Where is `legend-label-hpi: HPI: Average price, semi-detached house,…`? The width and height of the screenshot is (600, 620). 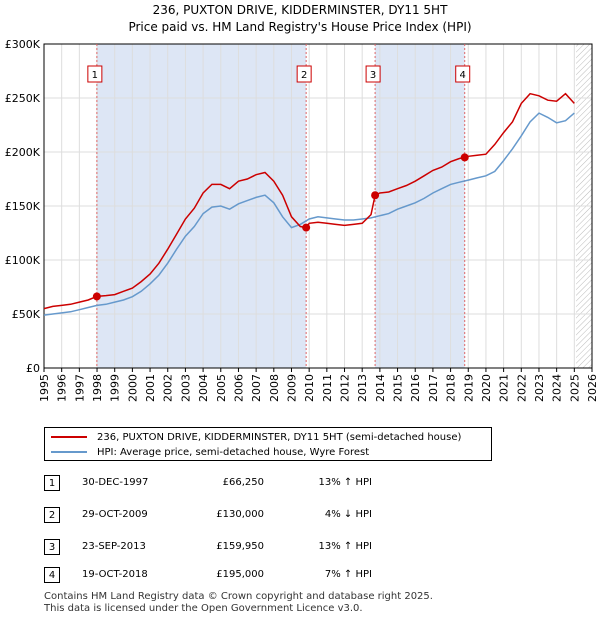 legend-label-hpi: HPI: Average price, semi-detached house,… is located at coordinates (233, 452).